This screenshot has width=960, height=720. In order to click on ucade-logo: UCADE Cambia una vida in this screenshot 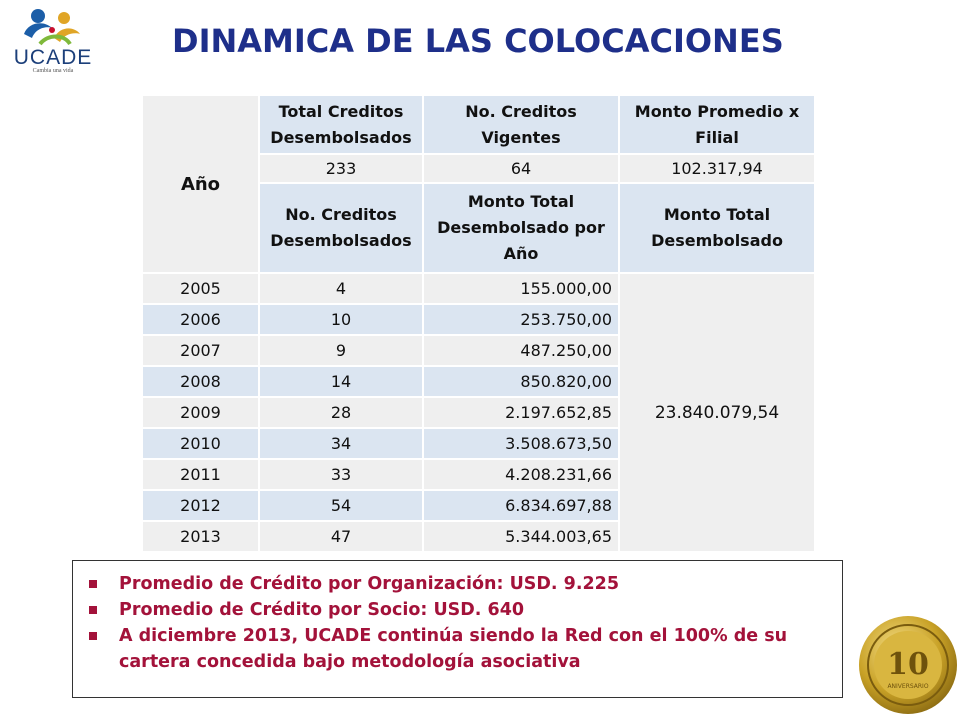, I will do `click(52, 41)`.